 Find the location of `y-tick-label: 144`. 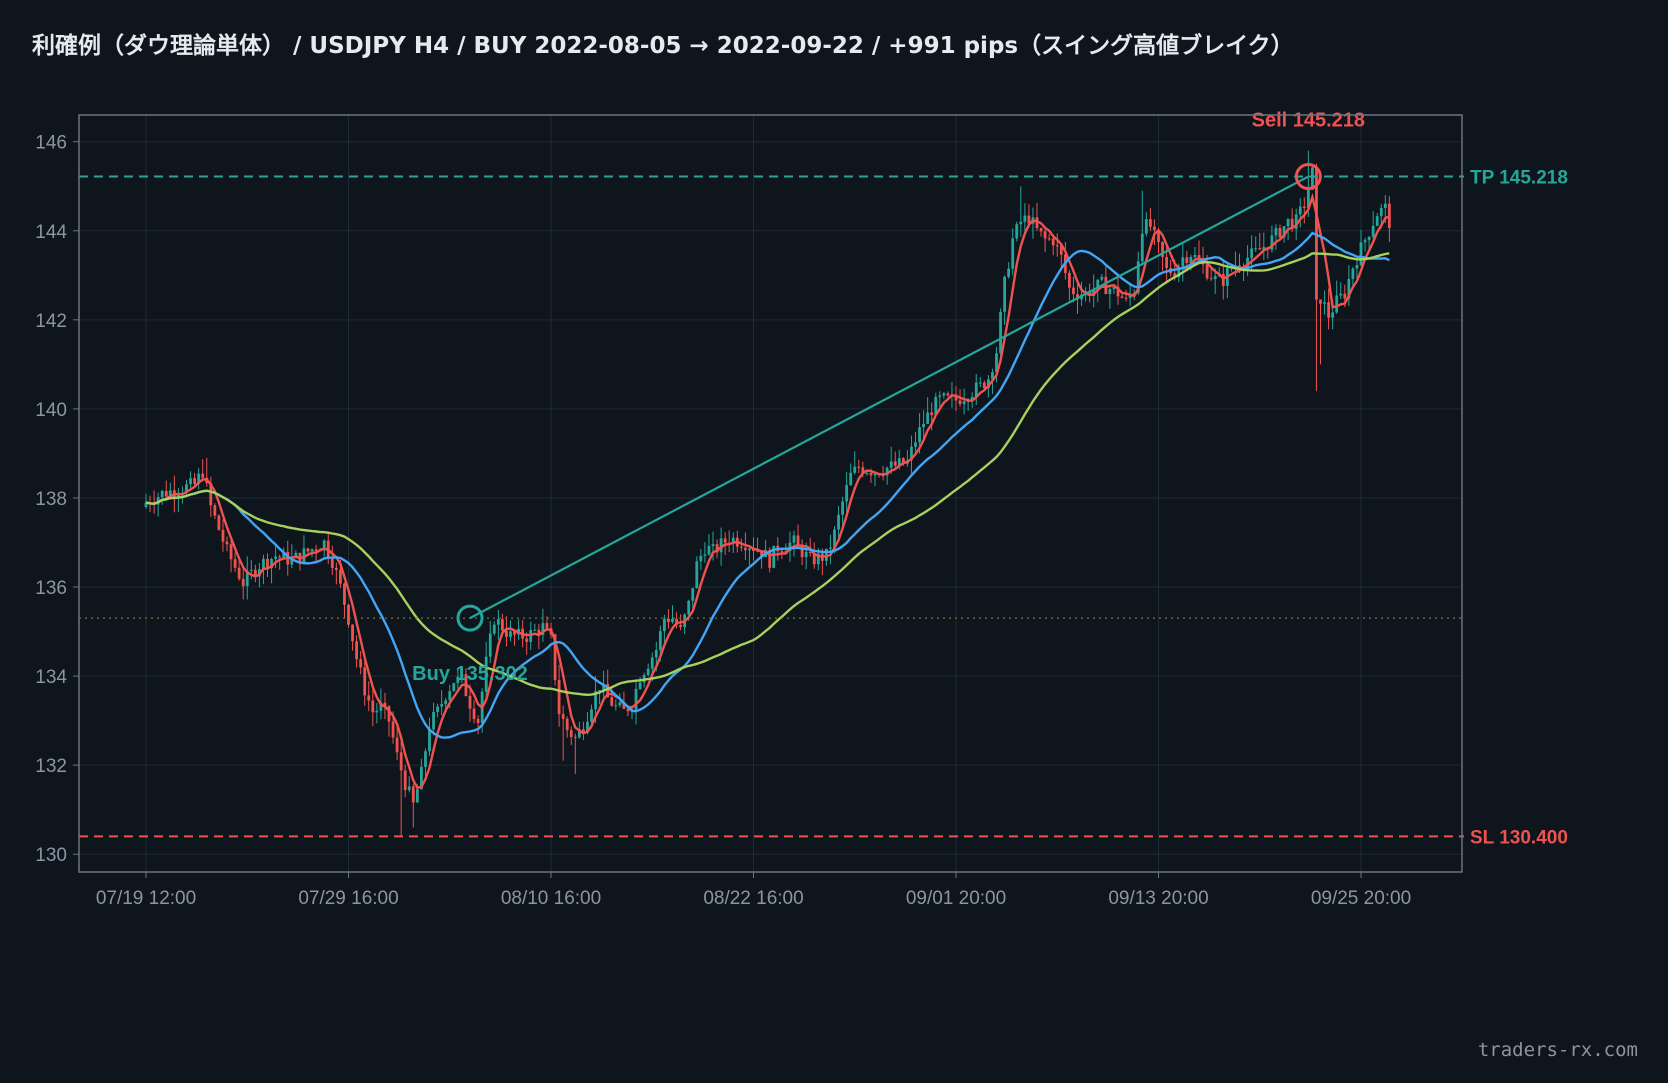

y-tick-label: 144 is located at coordinates (51, 232).